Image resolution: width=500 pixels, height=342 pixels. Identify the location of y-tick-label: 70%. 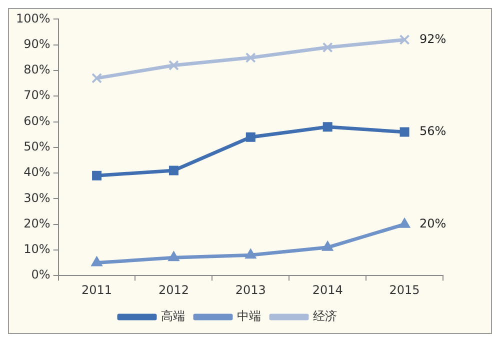
(37, 95).